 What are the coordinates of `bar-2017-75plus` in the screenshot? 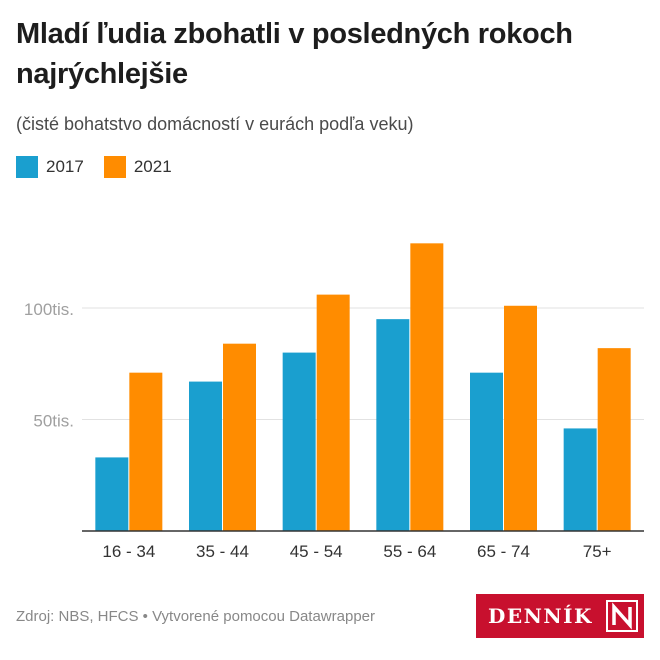 It's located at (580, 479).